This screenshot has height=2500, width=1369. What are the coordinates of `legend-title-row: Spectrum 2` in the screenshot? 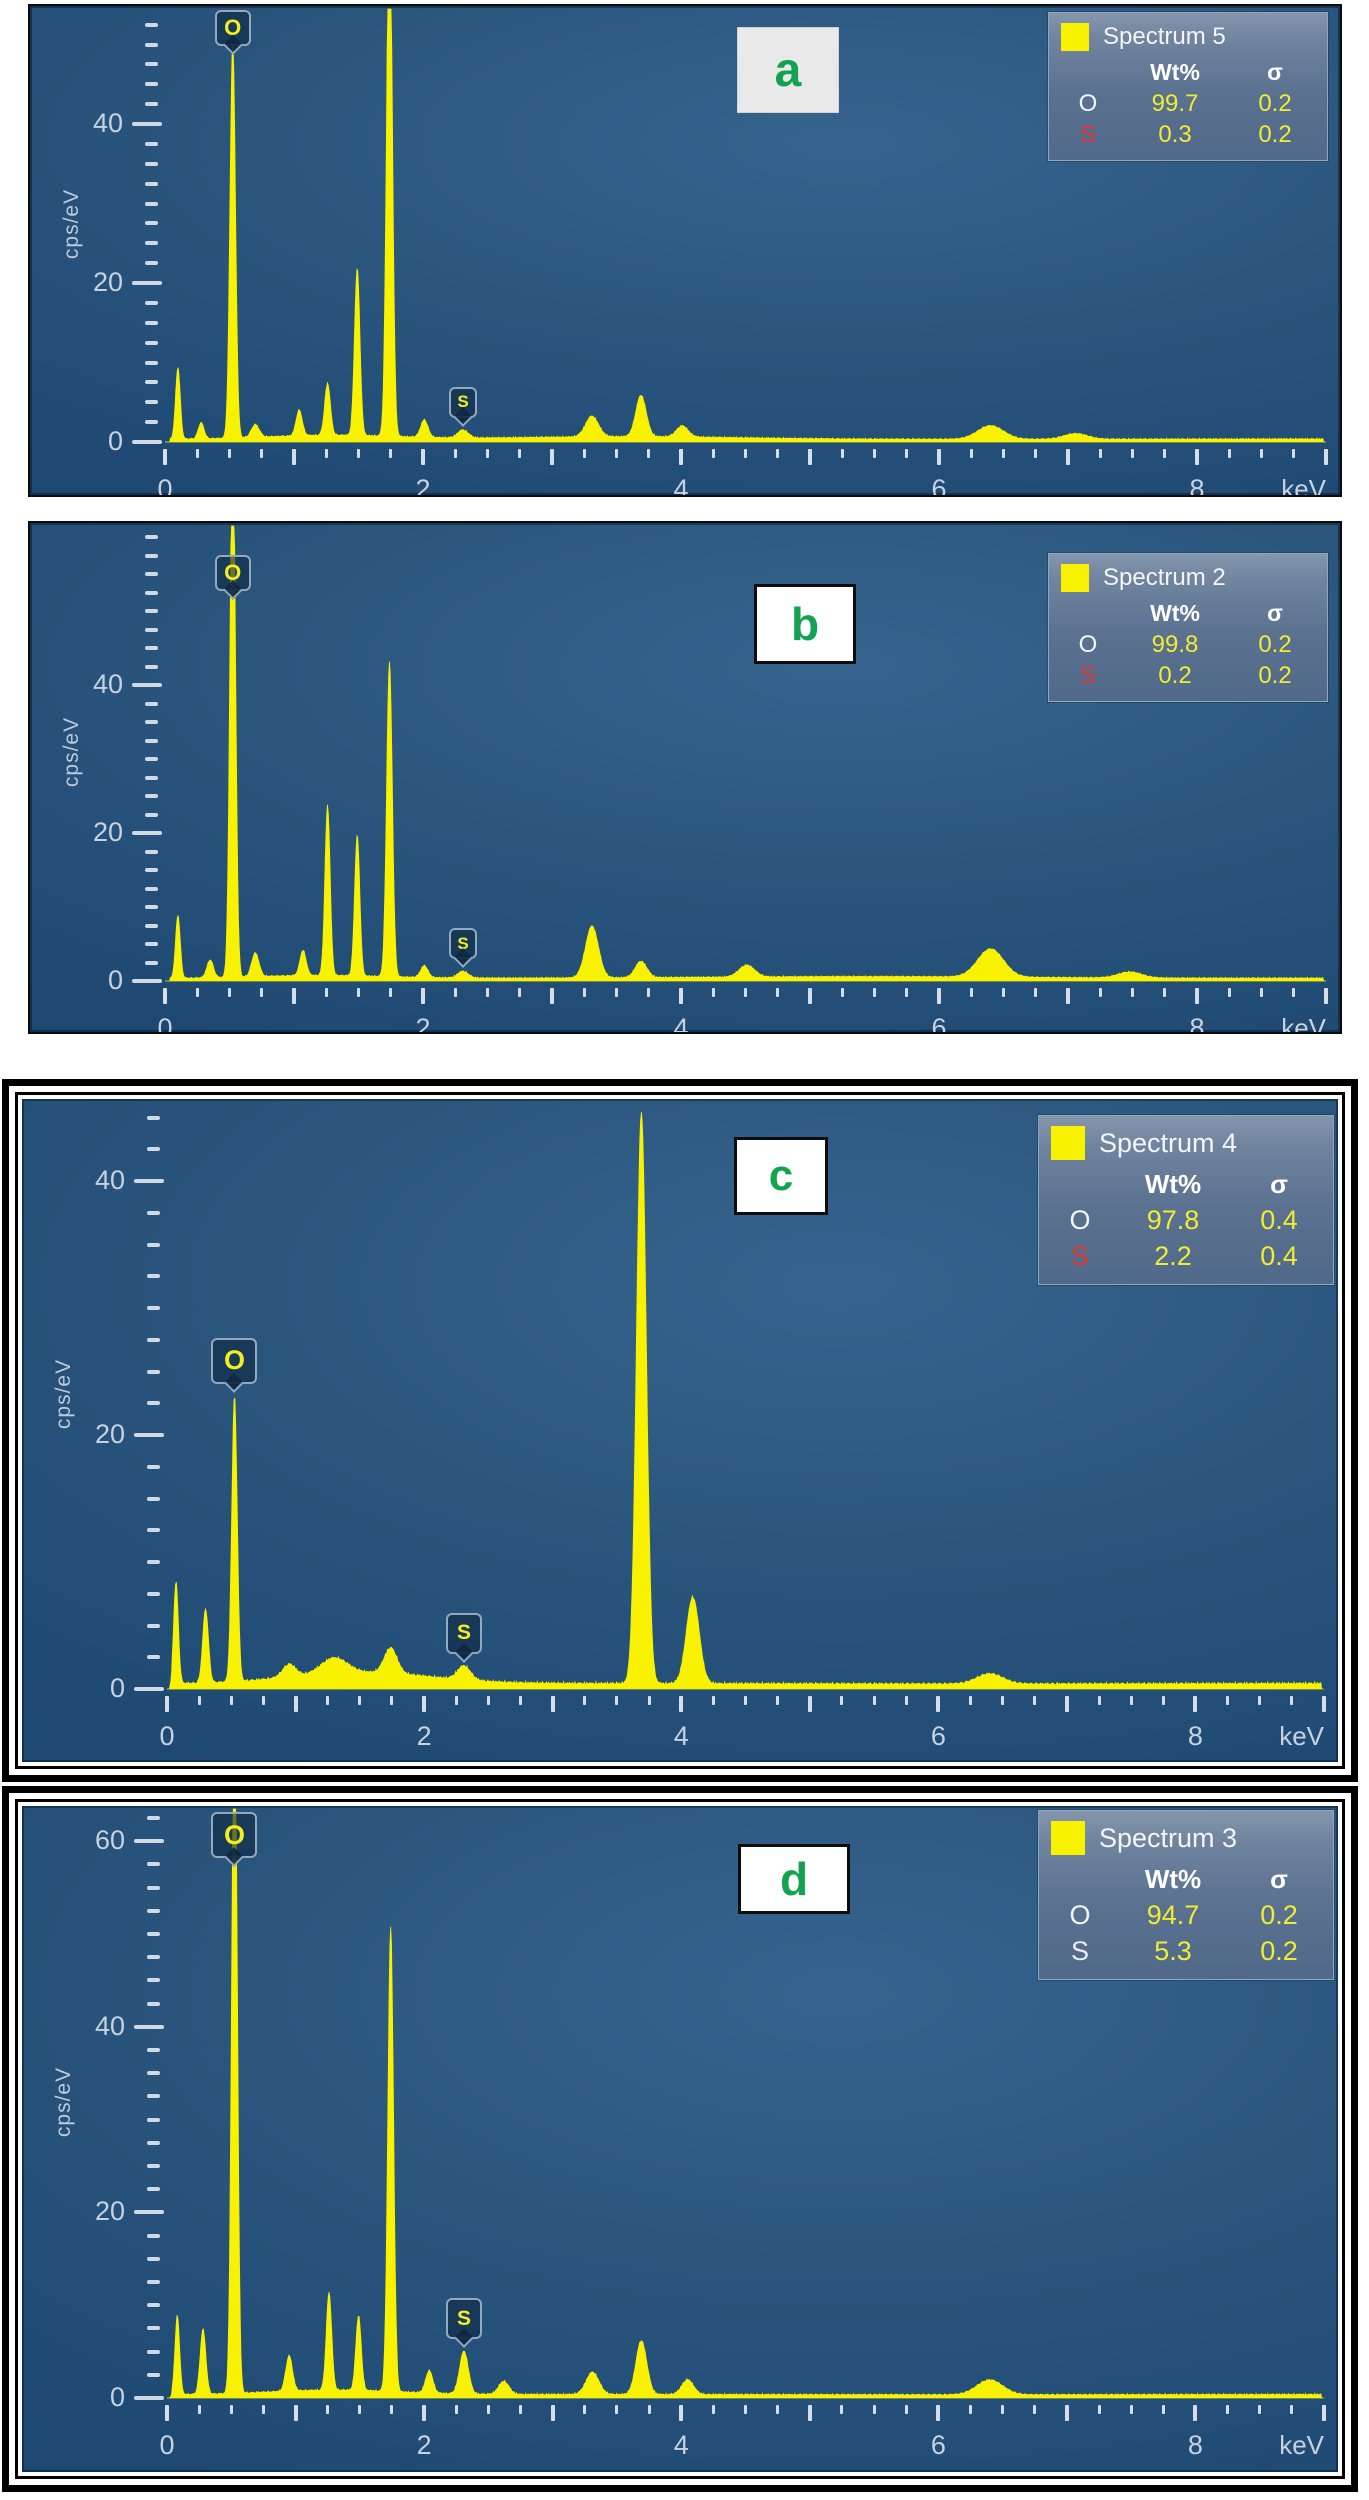 It's located at (1188, 578).